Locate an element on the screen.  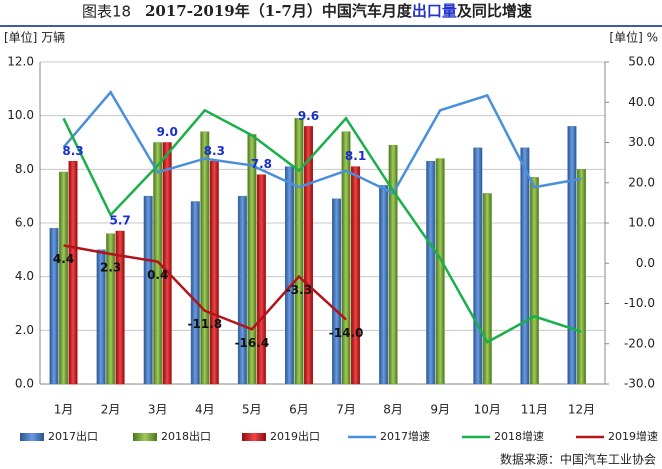
bar-value-label: 7.8 is located at coordinates (261, 164).